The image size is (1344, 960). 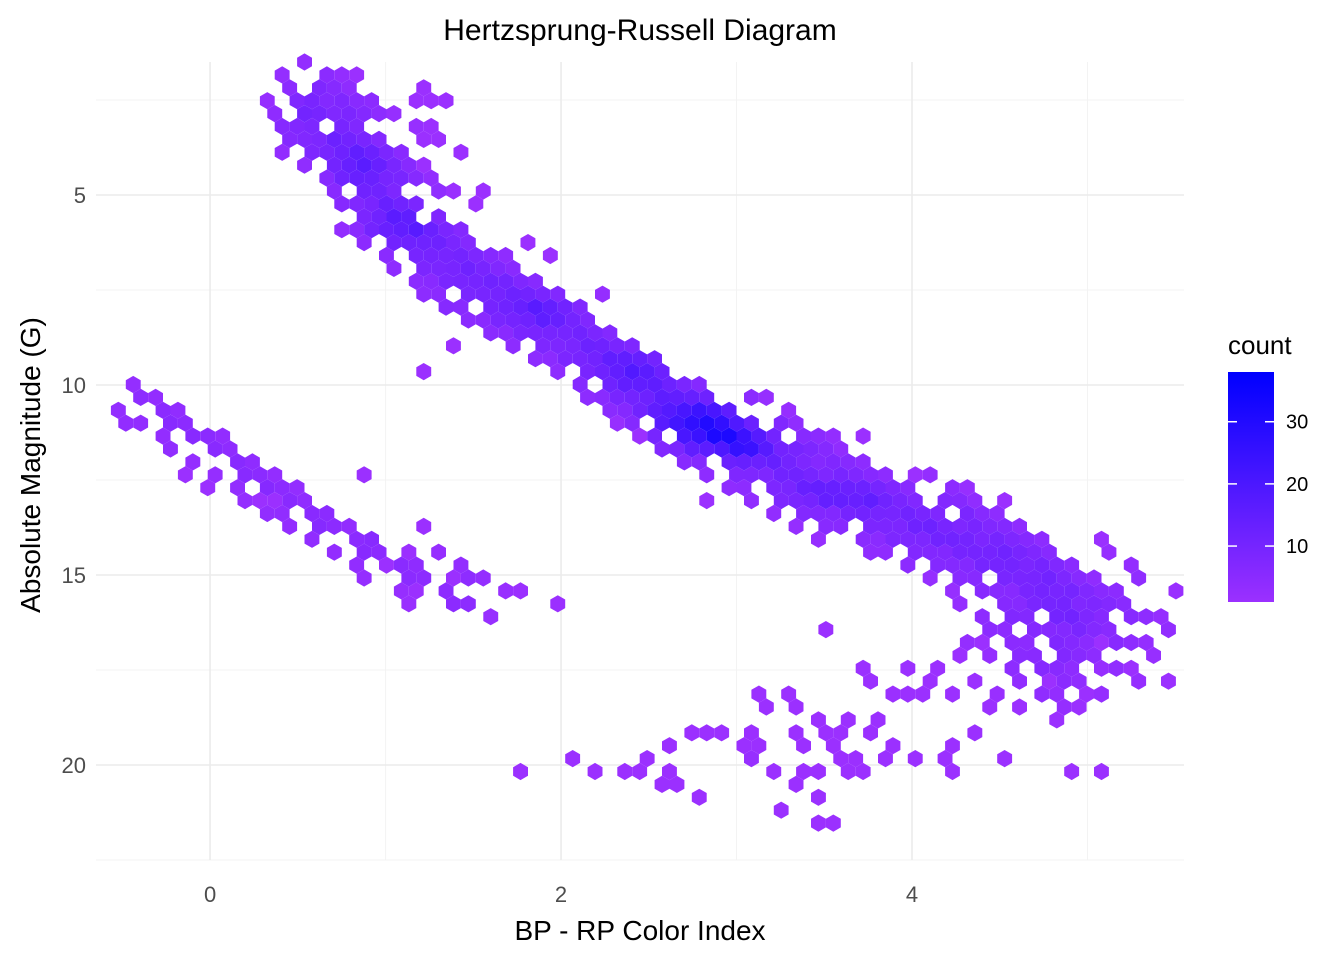 What do you see at coordinates (1297, 423) in the screenshot?
I see `legend-tick-label: 30` at bounding box center [1297, 423].